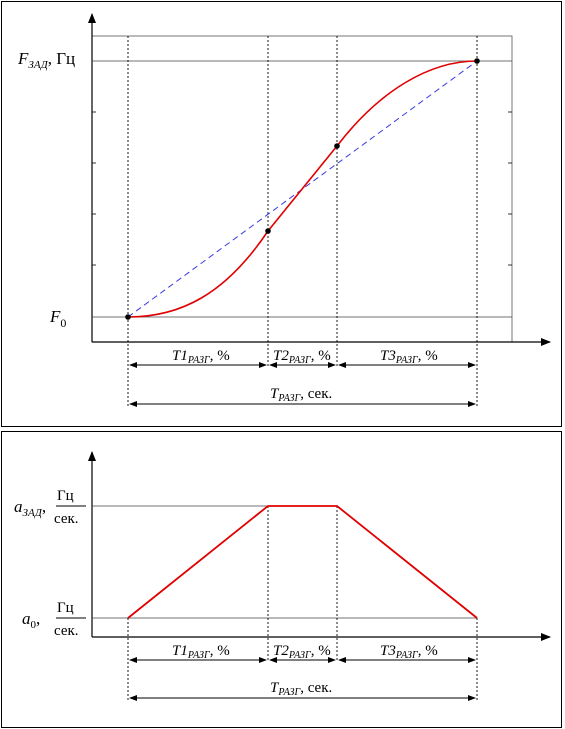 The height and width of the screenshot is (729, 565). Describe the element at coordinates (30, 508) in the screenshot. I see `bottom-y-label: aЗАД,` at that location.